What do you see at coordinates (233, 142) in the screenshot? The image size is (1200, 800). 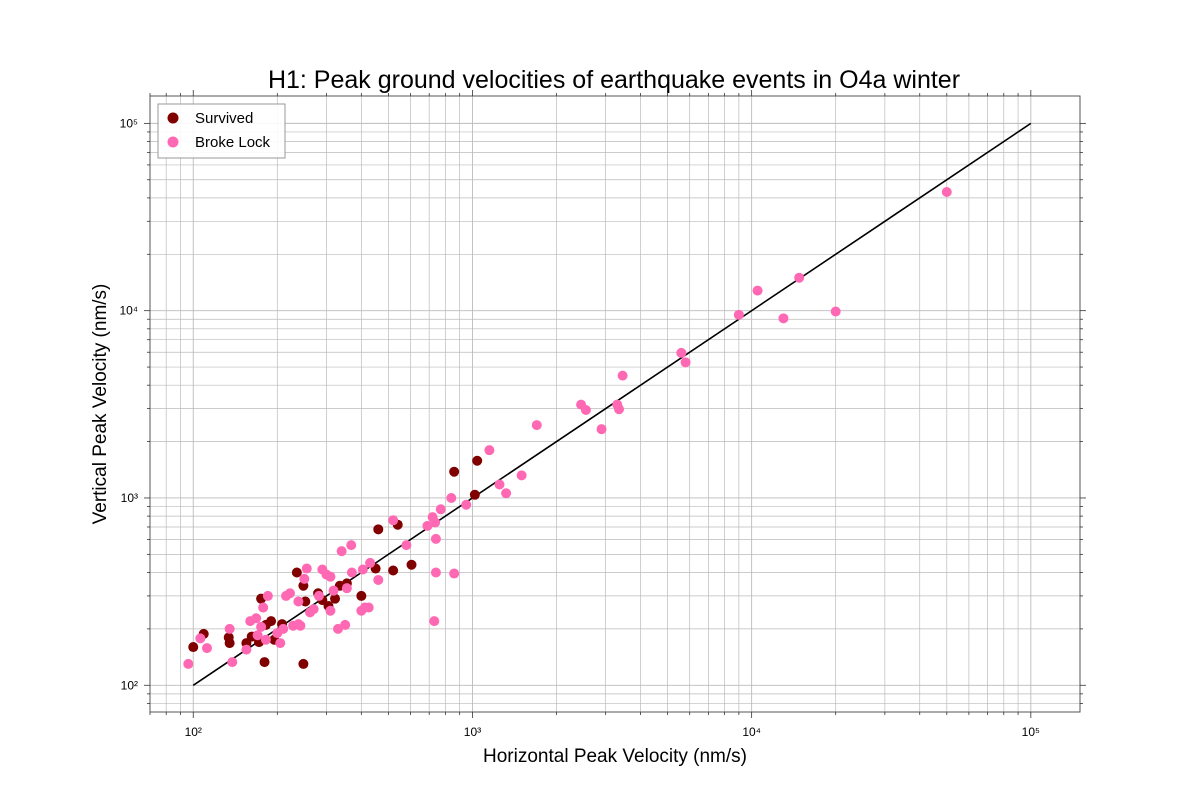 I see `legend-label-broke-lock: Broke Lock` at bounding box center [233, 142].